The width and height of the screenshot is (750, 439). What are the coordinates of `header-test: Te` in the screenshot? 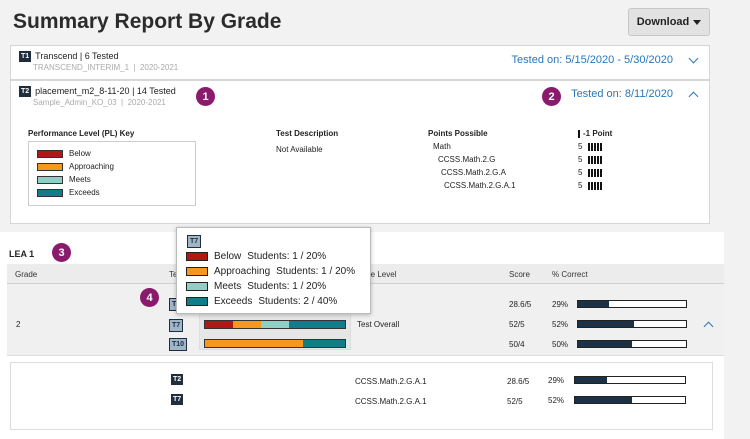 It's located at (173, 274).